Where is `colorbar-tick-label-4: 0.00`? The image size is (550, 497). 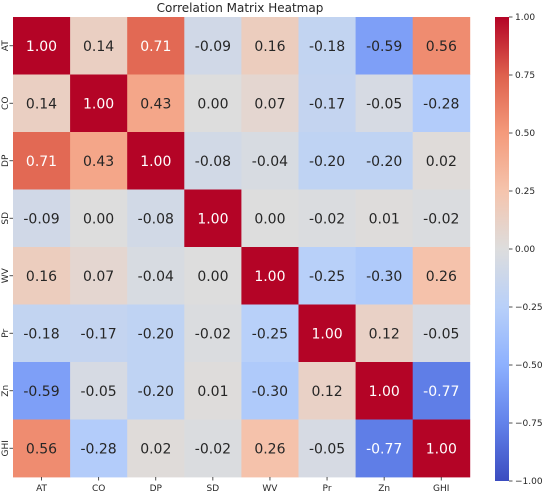 colorbar-tick-label-4: 0.00 is located at coordinates (525, 250).